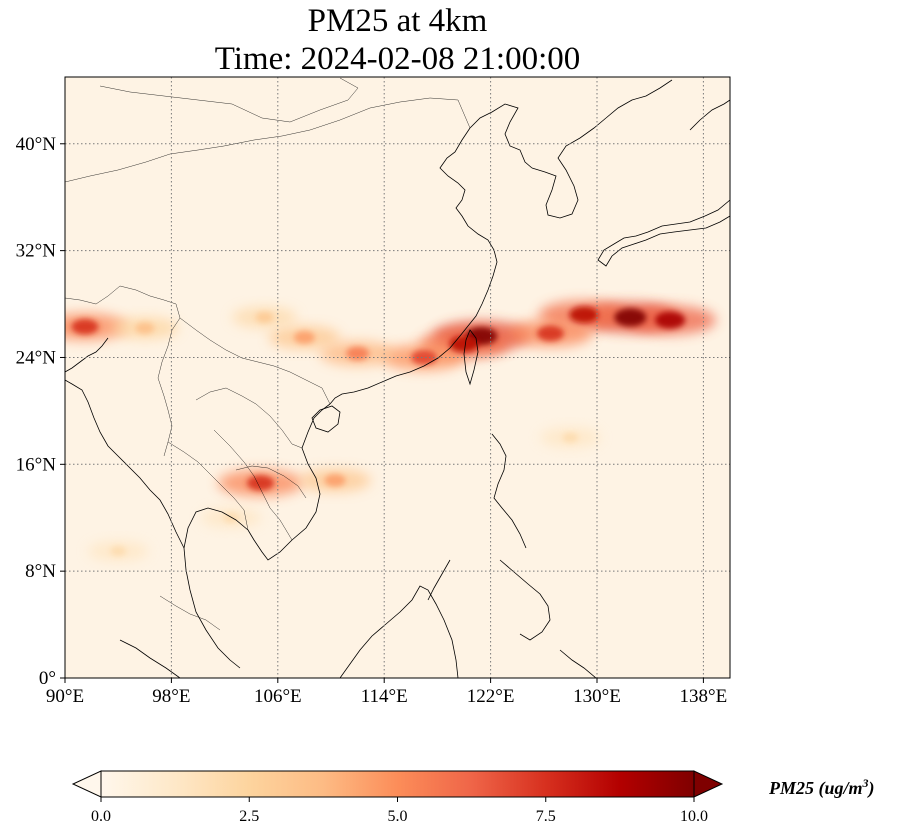  What do you see at coordinates (36, 144) in the screenshot?
I see `lat-tick-label: 40°N` at bounding box center [36, 144].